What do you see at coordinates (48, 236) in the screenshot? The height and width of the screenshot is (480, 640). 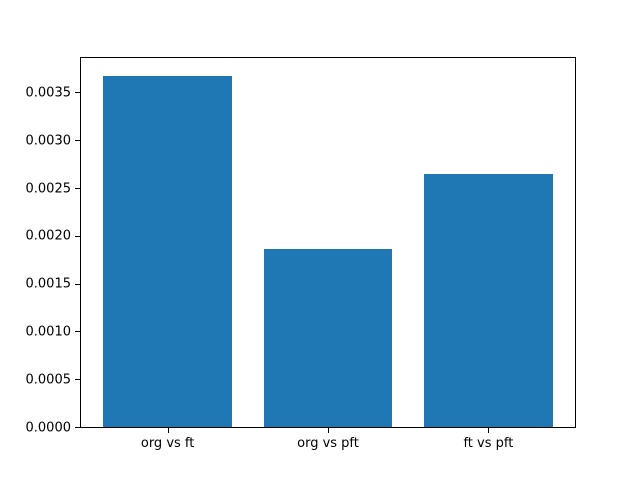 I see `y-tick-label: 0.0020` at bounding box center [48, 236].